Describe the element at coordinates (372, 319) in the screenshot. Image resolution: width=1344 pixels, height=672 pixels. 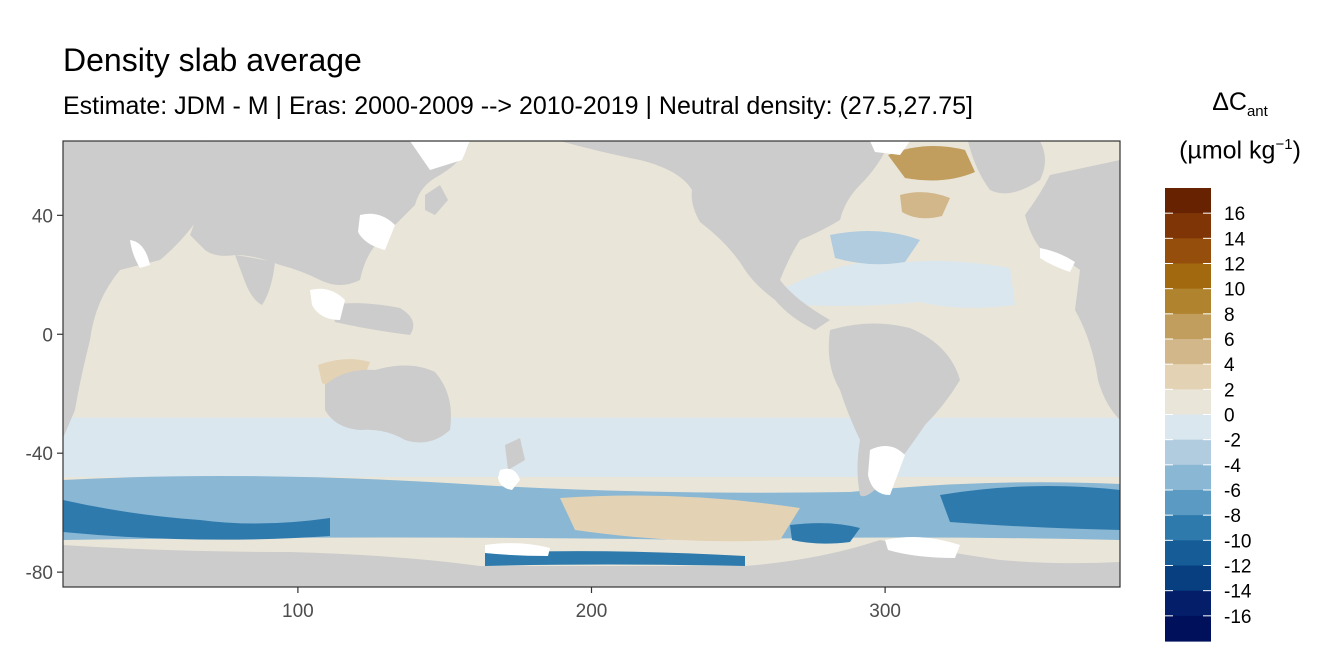
I see `indonesia-land` at that location.